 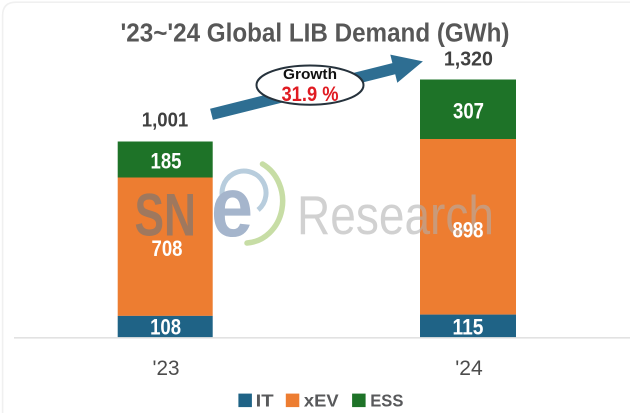 What do you see at coordinates (166, 368) in the screenshot?
I see `svg-text: '23` at bounding box center [166, 368].